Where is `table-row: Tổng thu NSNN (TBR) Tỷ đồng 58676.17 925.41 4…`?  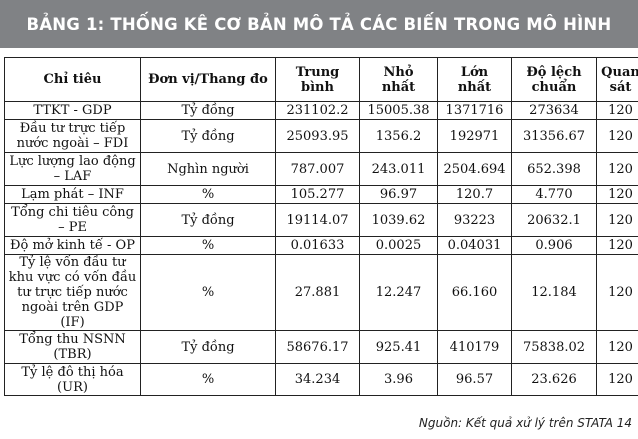 table-row: Tổng thu NSNN (TBR) Tỷ đồng 58676.17 925.41 4… is located at coordinates (321, 347).